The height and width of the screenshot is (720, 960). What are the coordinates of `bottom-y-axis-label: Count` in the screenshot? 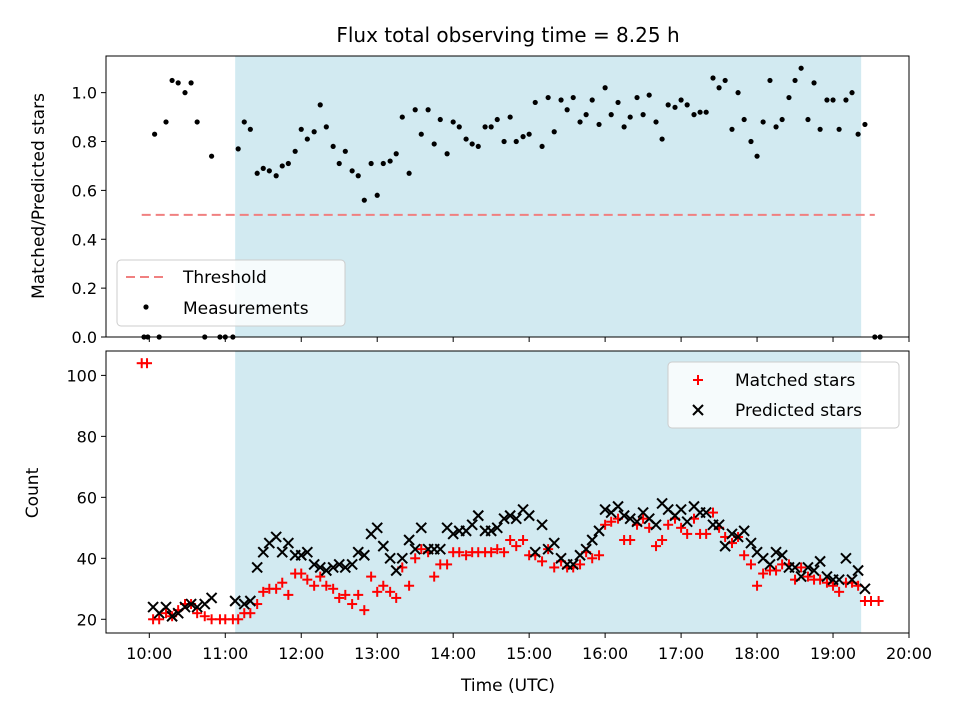 It's located at (33, 492).